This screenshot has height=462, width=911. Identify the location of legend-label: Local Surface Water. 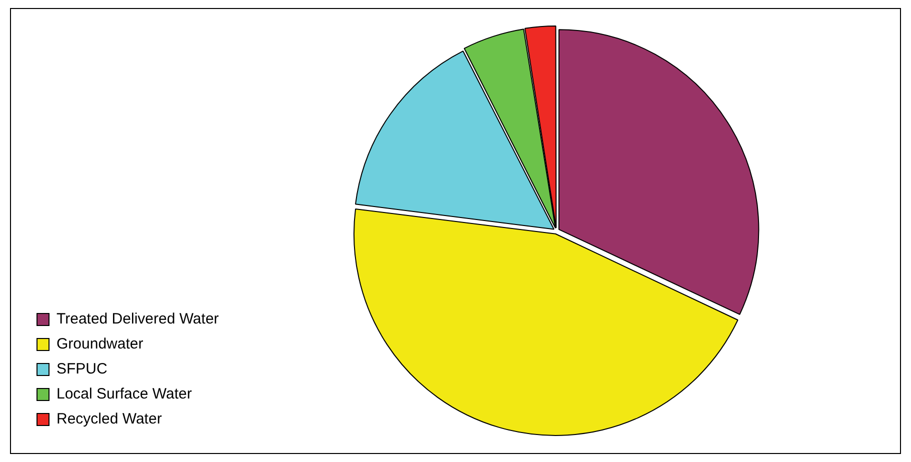
(124, 394).